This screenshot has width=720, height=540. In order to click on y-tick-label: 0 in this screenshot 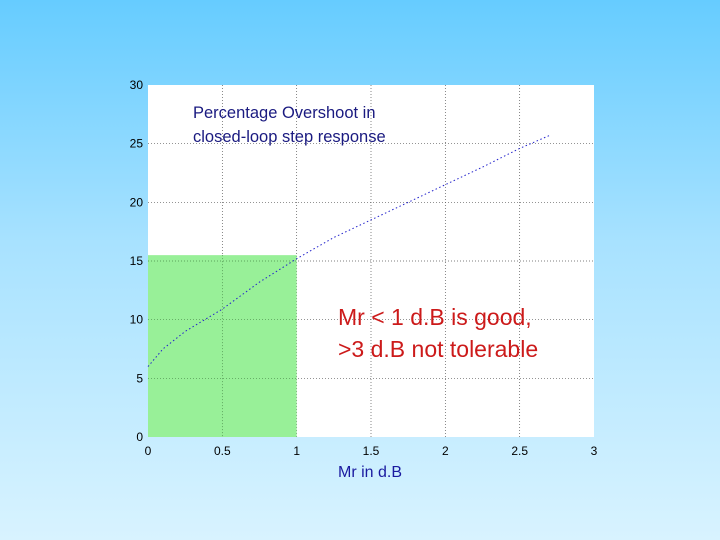, I will do `click(139, 437)`.